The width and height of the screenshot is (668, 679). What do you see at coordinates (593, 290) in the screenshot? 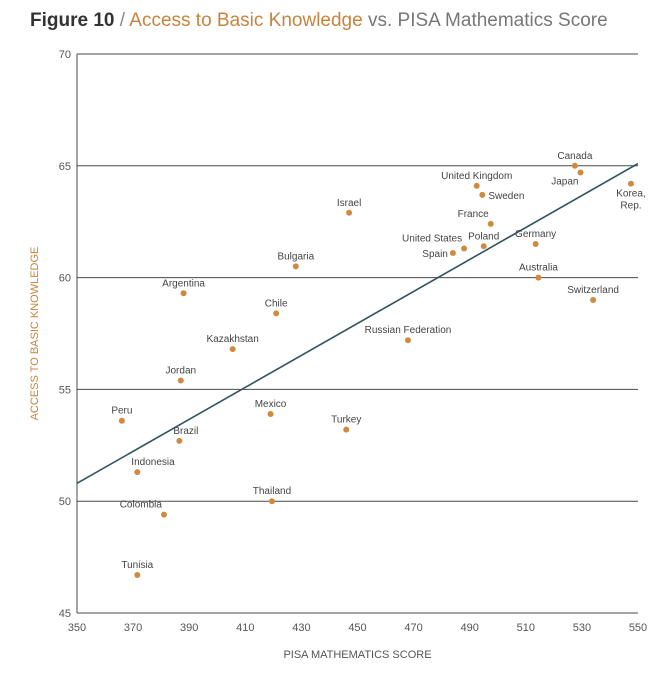
I see `point-label: Switzerland` at bounding box center [593, 290].